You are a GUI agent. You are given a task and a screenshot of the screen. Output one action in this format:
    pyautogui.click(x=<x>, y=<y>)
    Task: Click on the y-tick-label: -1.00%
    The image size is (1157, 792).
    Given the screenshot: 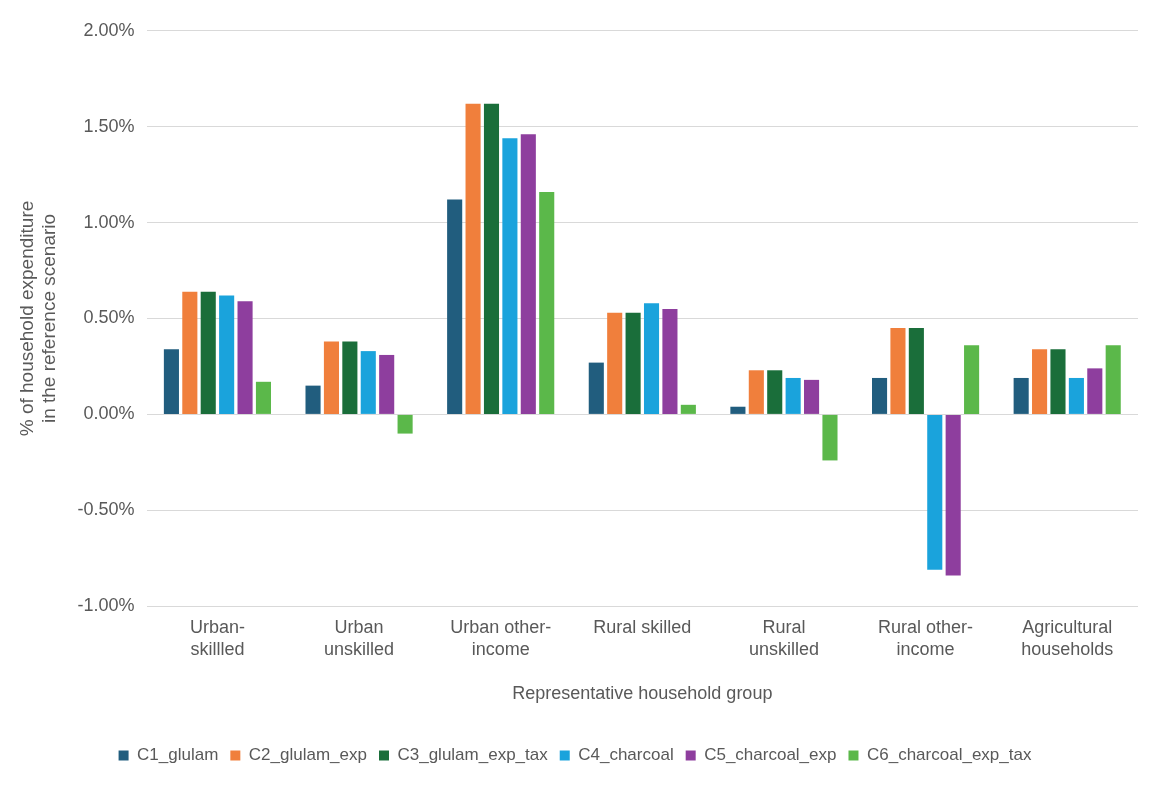 What is the action you would take?
    pyautogui.click(x=106, y=605)
    